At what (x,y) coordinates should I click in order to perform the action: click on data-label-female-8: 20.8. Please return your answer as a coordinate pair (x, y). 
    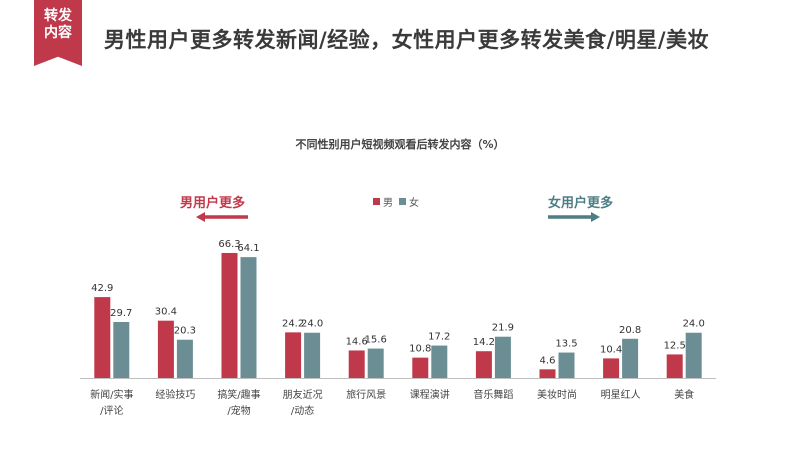
    Looking at the image, I should click on (630, 330).